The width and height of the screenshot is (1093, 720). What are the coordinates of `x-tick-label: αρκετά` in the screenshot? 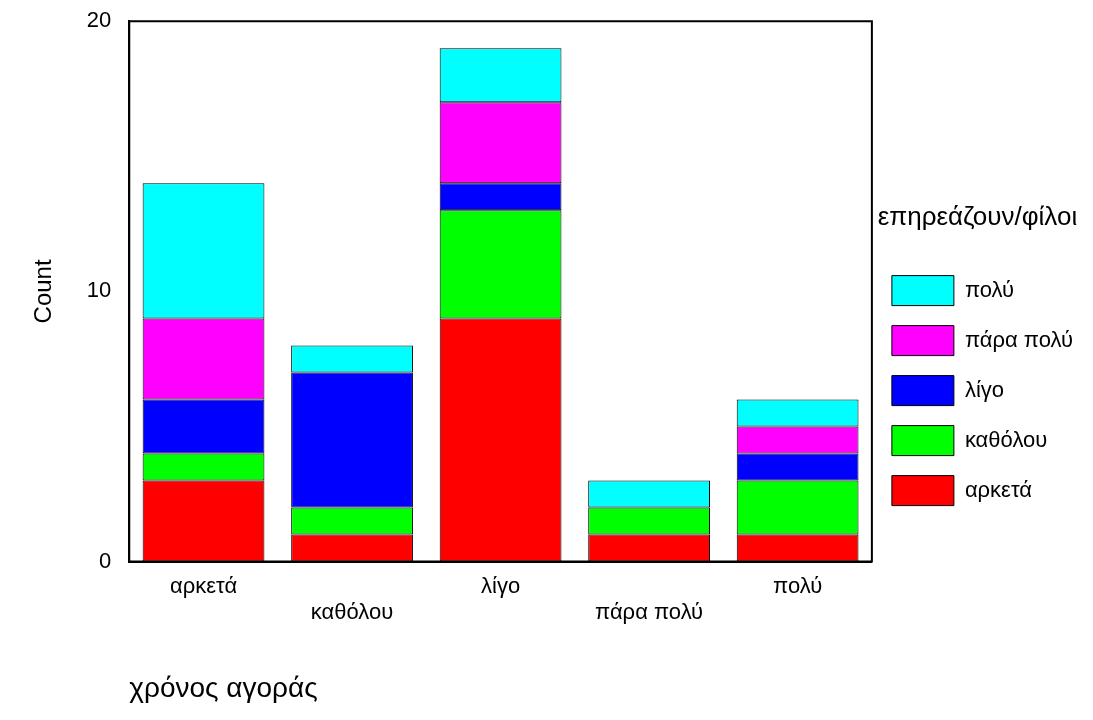 It's located at (203, 585).